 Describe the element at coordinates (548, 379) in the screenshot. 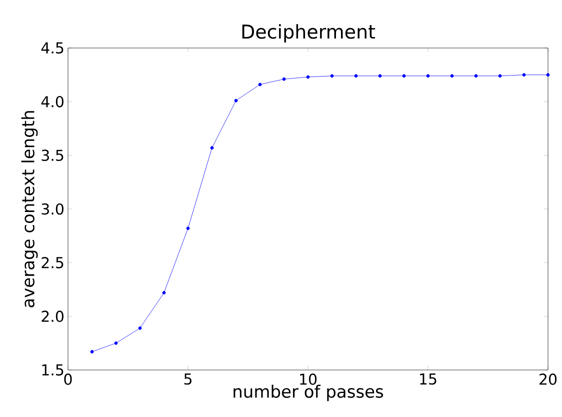

I see `x-tick-label: 20` at that location.